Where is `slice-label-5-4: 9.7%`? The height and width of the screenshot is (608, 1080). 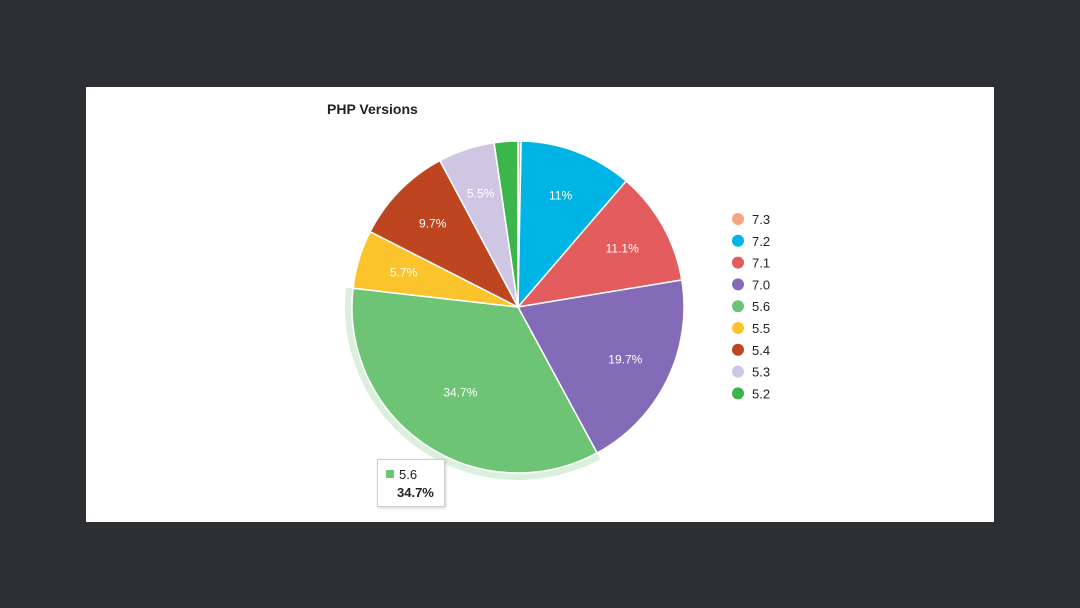 slice-label-5-4: 9.7% is located at coordinates (433, 223).